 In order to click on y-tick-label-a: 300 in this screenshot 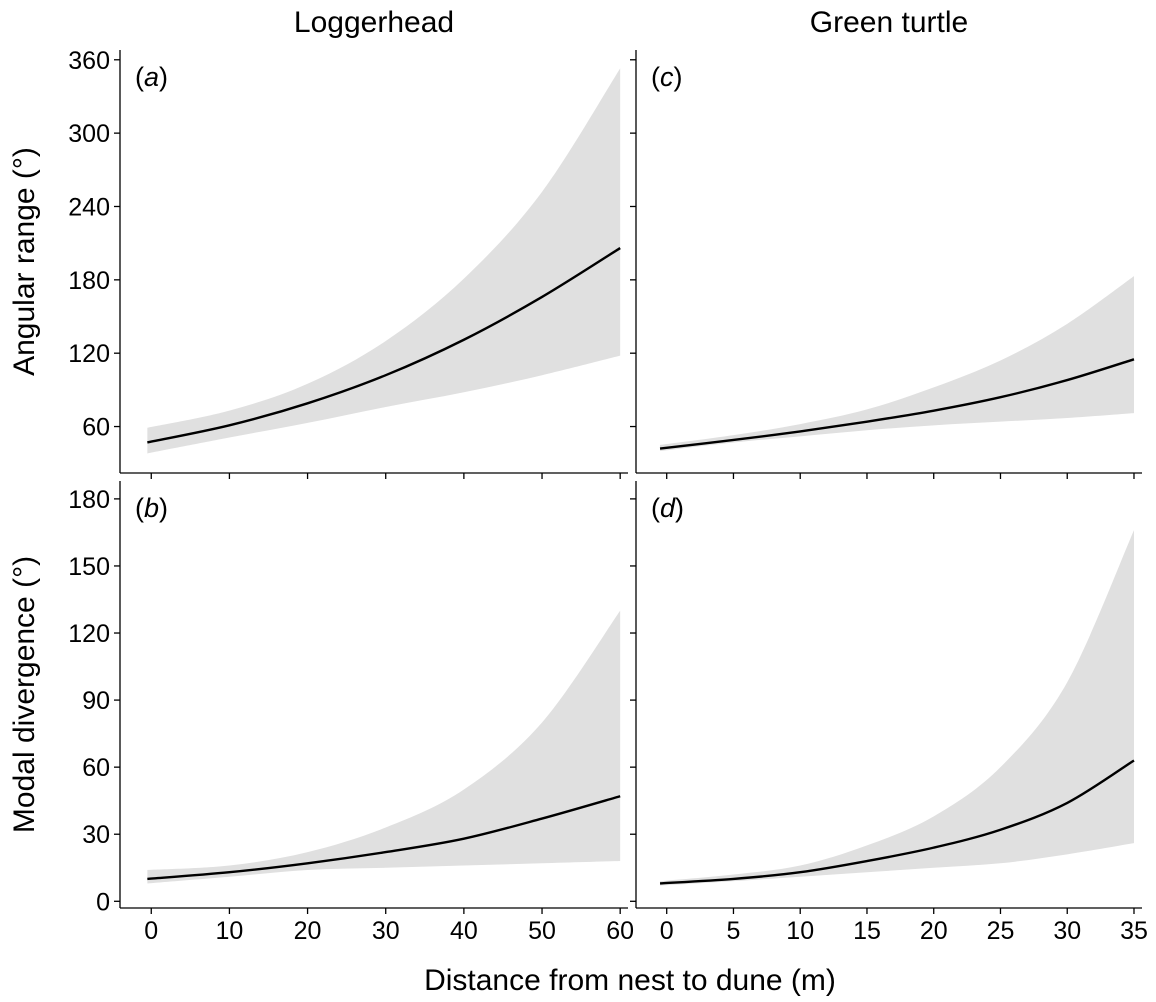, I will do `click(89, 134)`.